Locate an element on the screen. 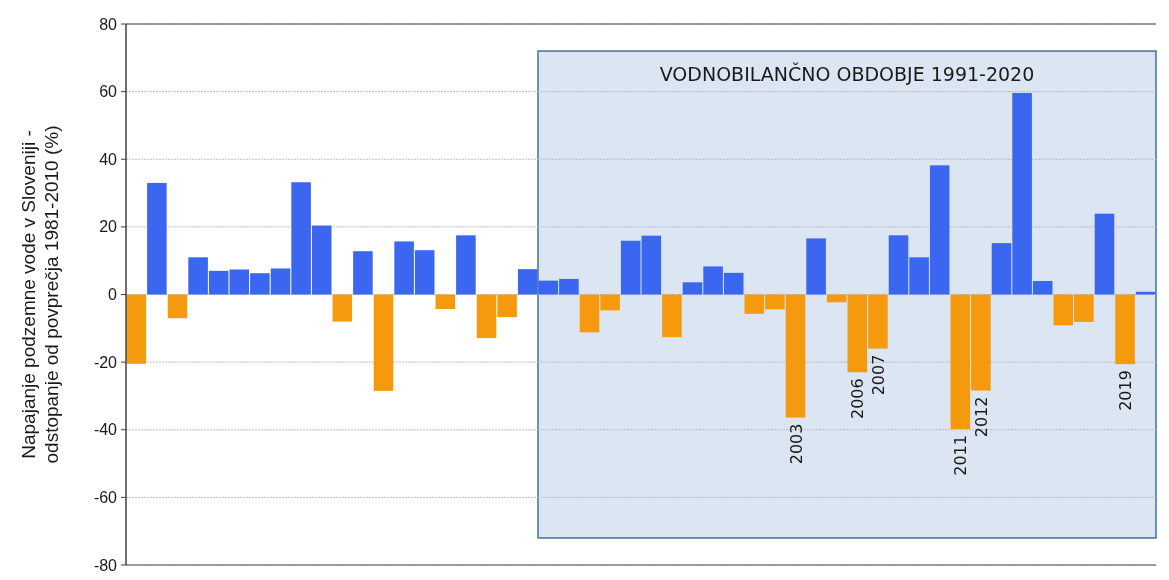 This screenshot has width=1169, height=580. x-tick-label: 2007 is located at coordinates (878, 375).